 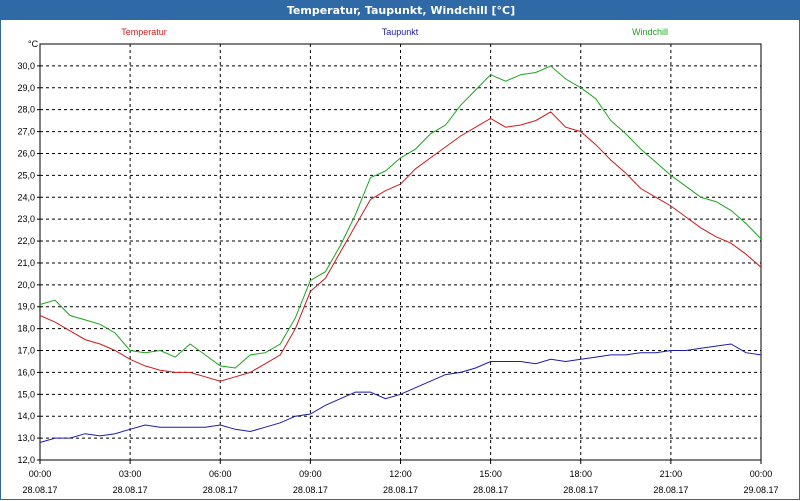 I want to click on y-tick-label: 28,0, so click(x=26, y=110).